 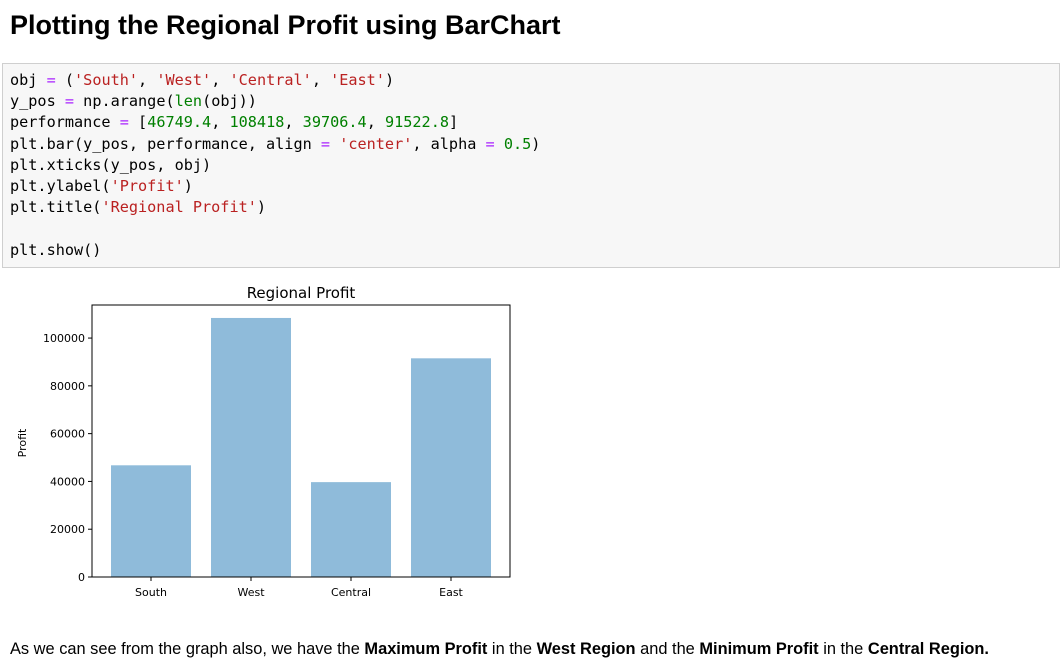 I want to click on code-token: 0.5, so click(x=517, y=143).